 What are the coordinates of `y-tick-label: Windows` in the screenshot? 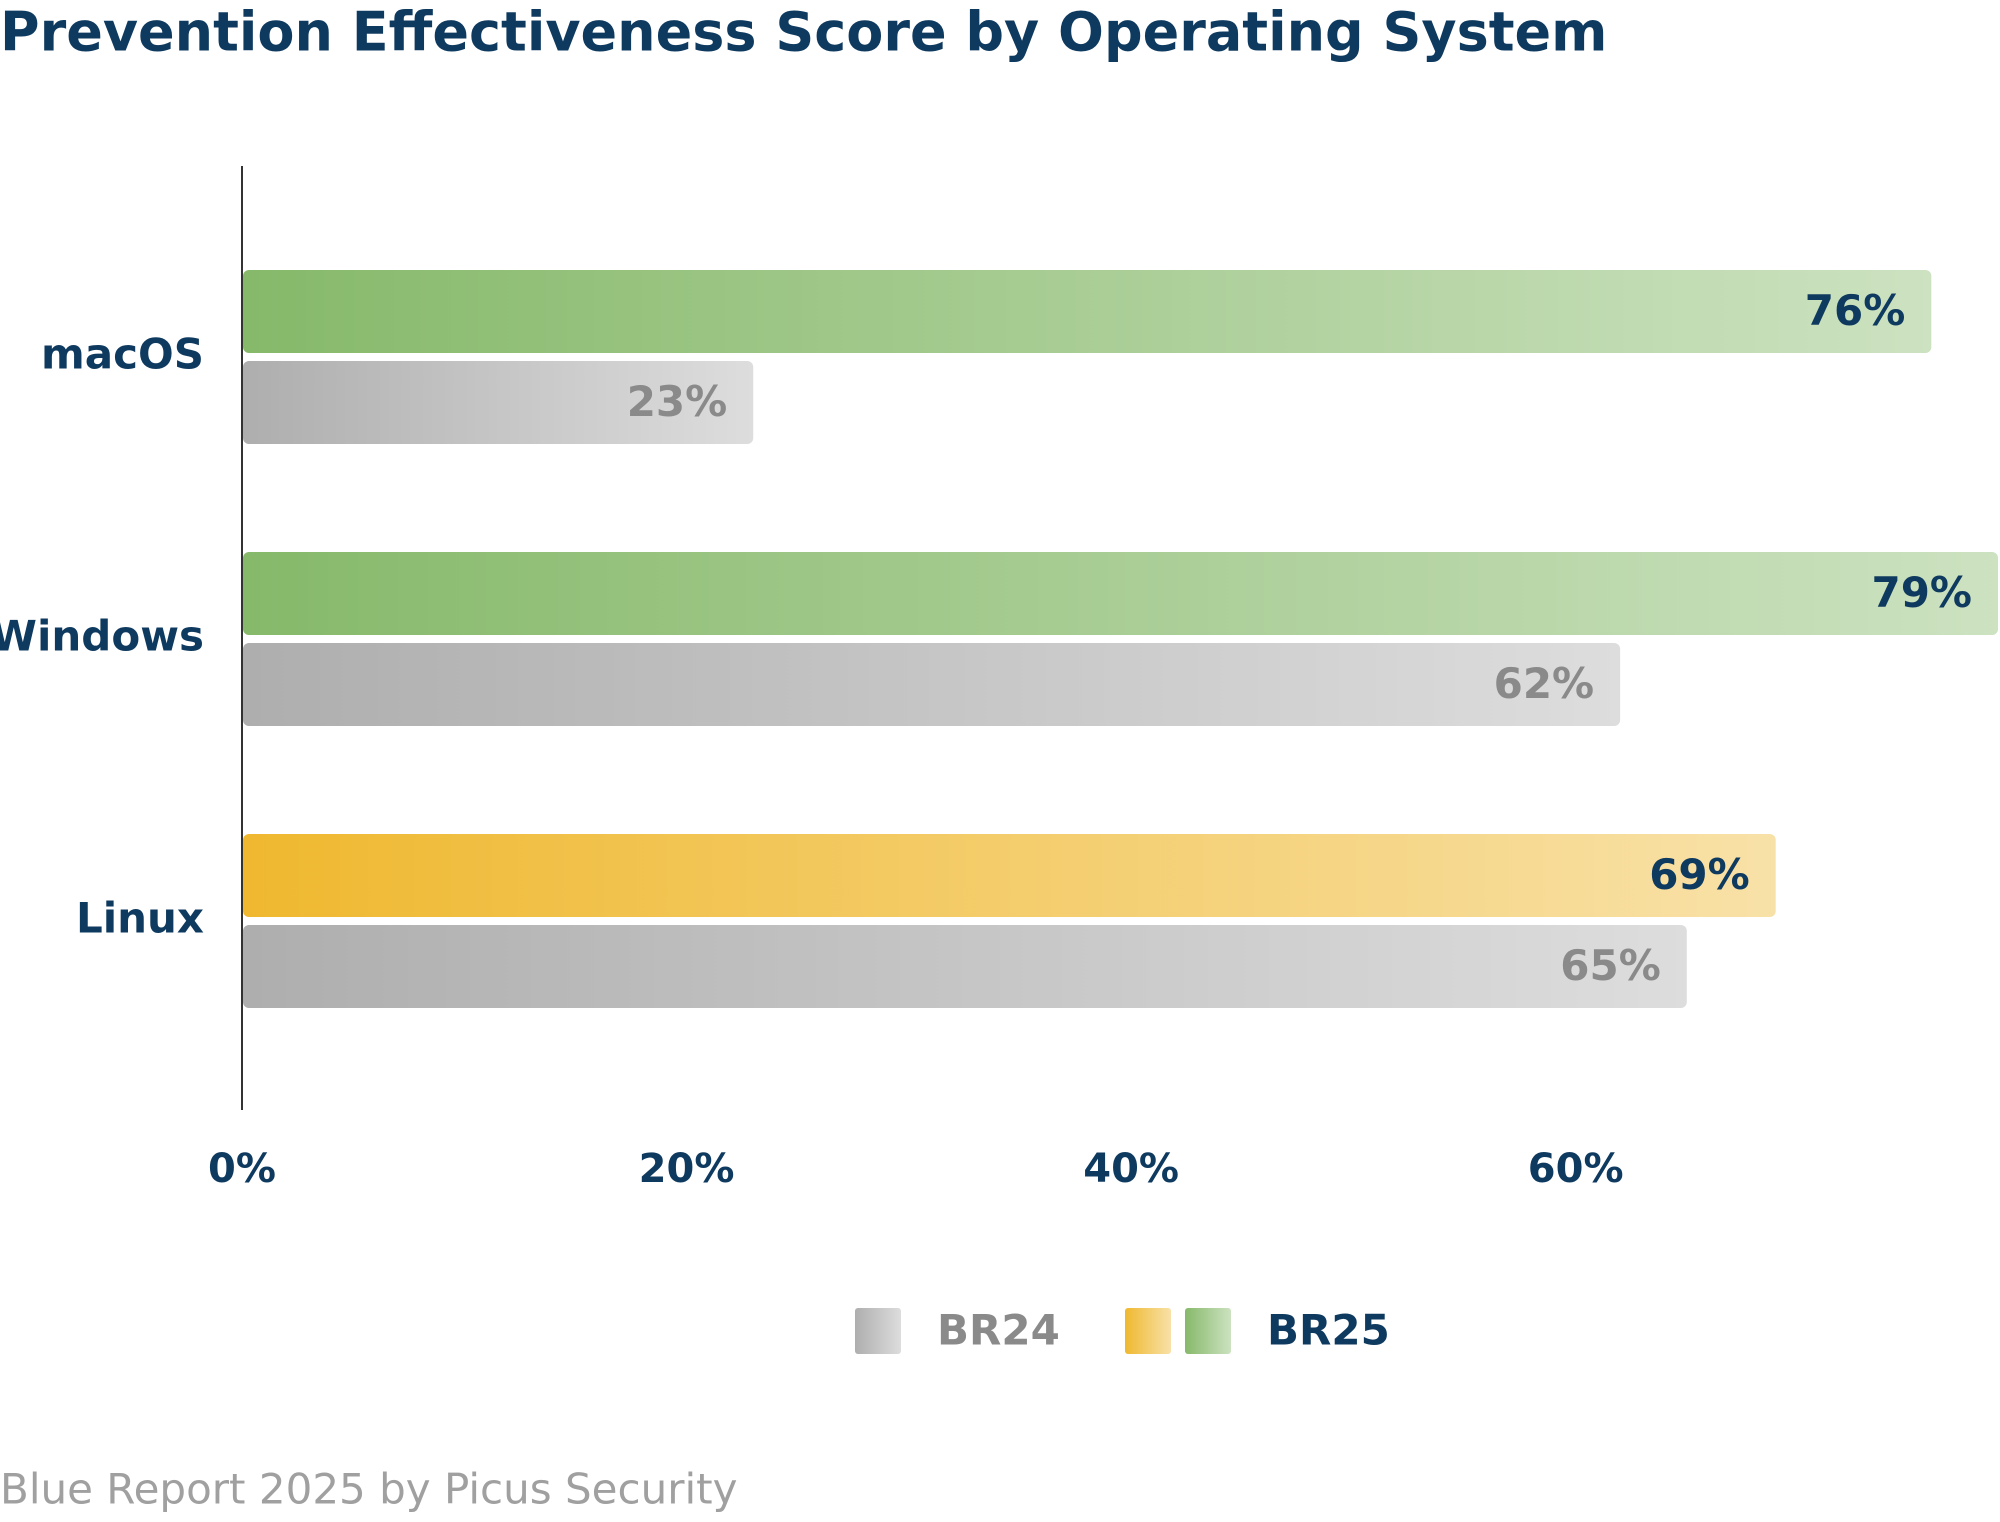 It's located at (102, 636).